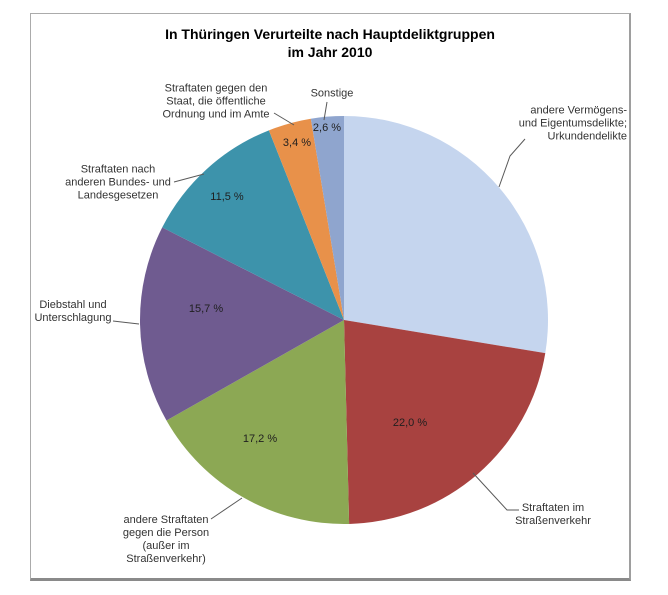 This screenshot has width=668, height=595. I want to click on percent-label-person: 17,2 %, so click(260, 439).